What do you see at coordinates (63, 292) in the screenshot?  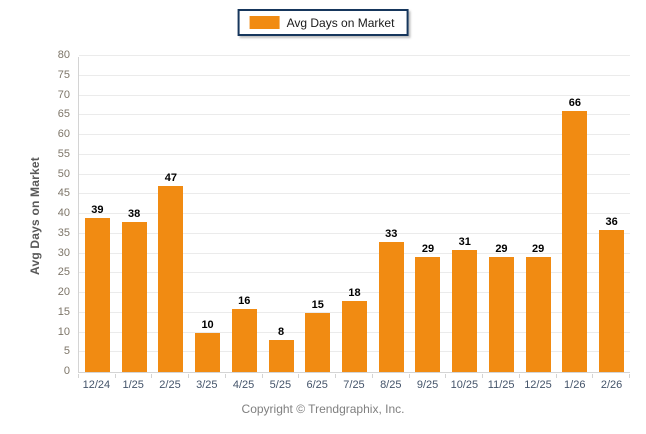 I see `y-tick-label: 20` at bounding box center [63, 292].